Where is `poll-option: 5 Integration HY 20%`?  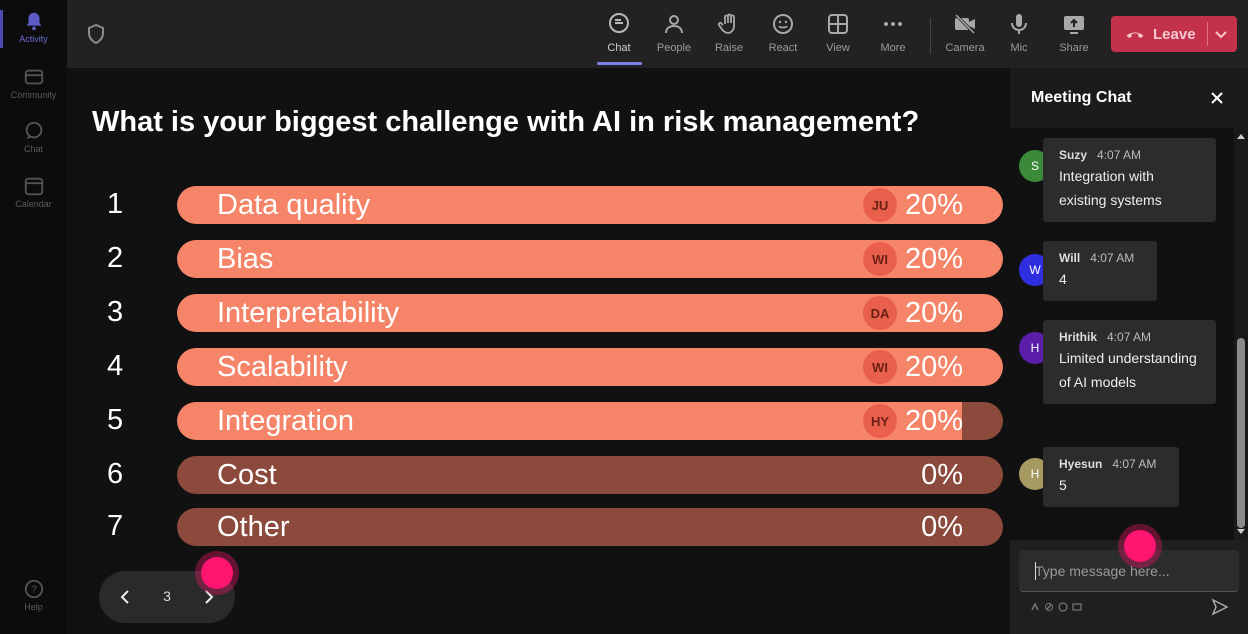 poll-option: 5 Integration HY 20% is located at coordinates (538, 421).